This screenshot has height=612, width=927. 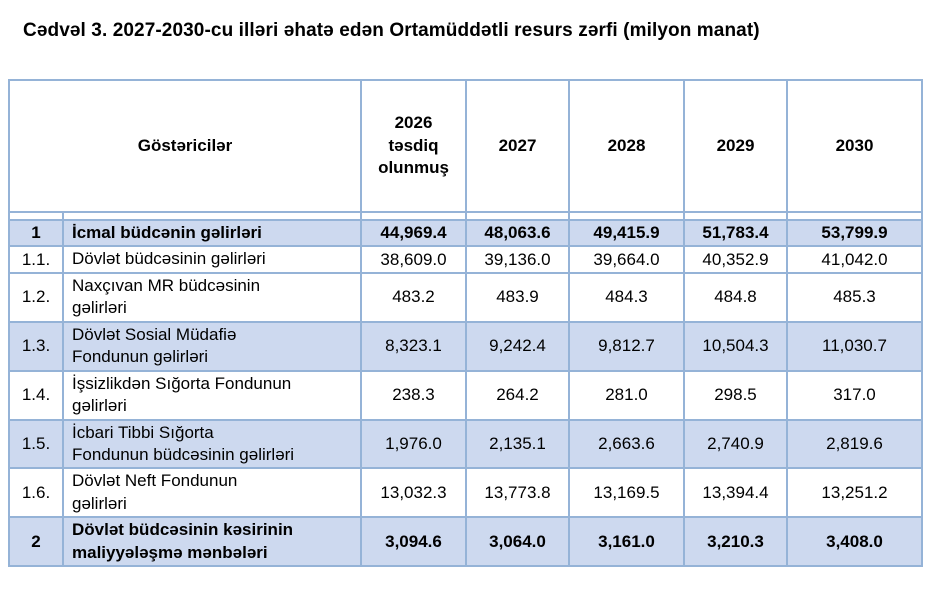 I want to click on value-cell: 483.9, so click(x=517, y=297).